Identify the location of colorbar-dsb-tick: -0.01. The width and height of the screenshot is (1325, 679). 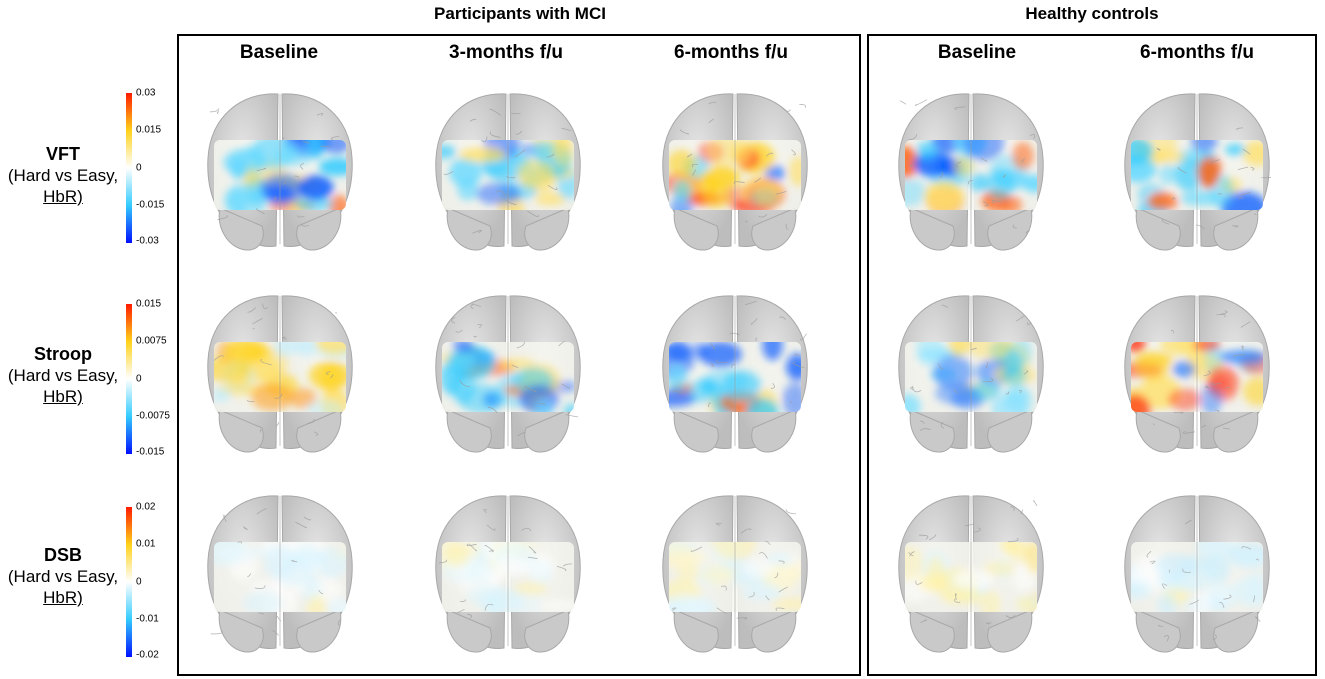
(147, 619).